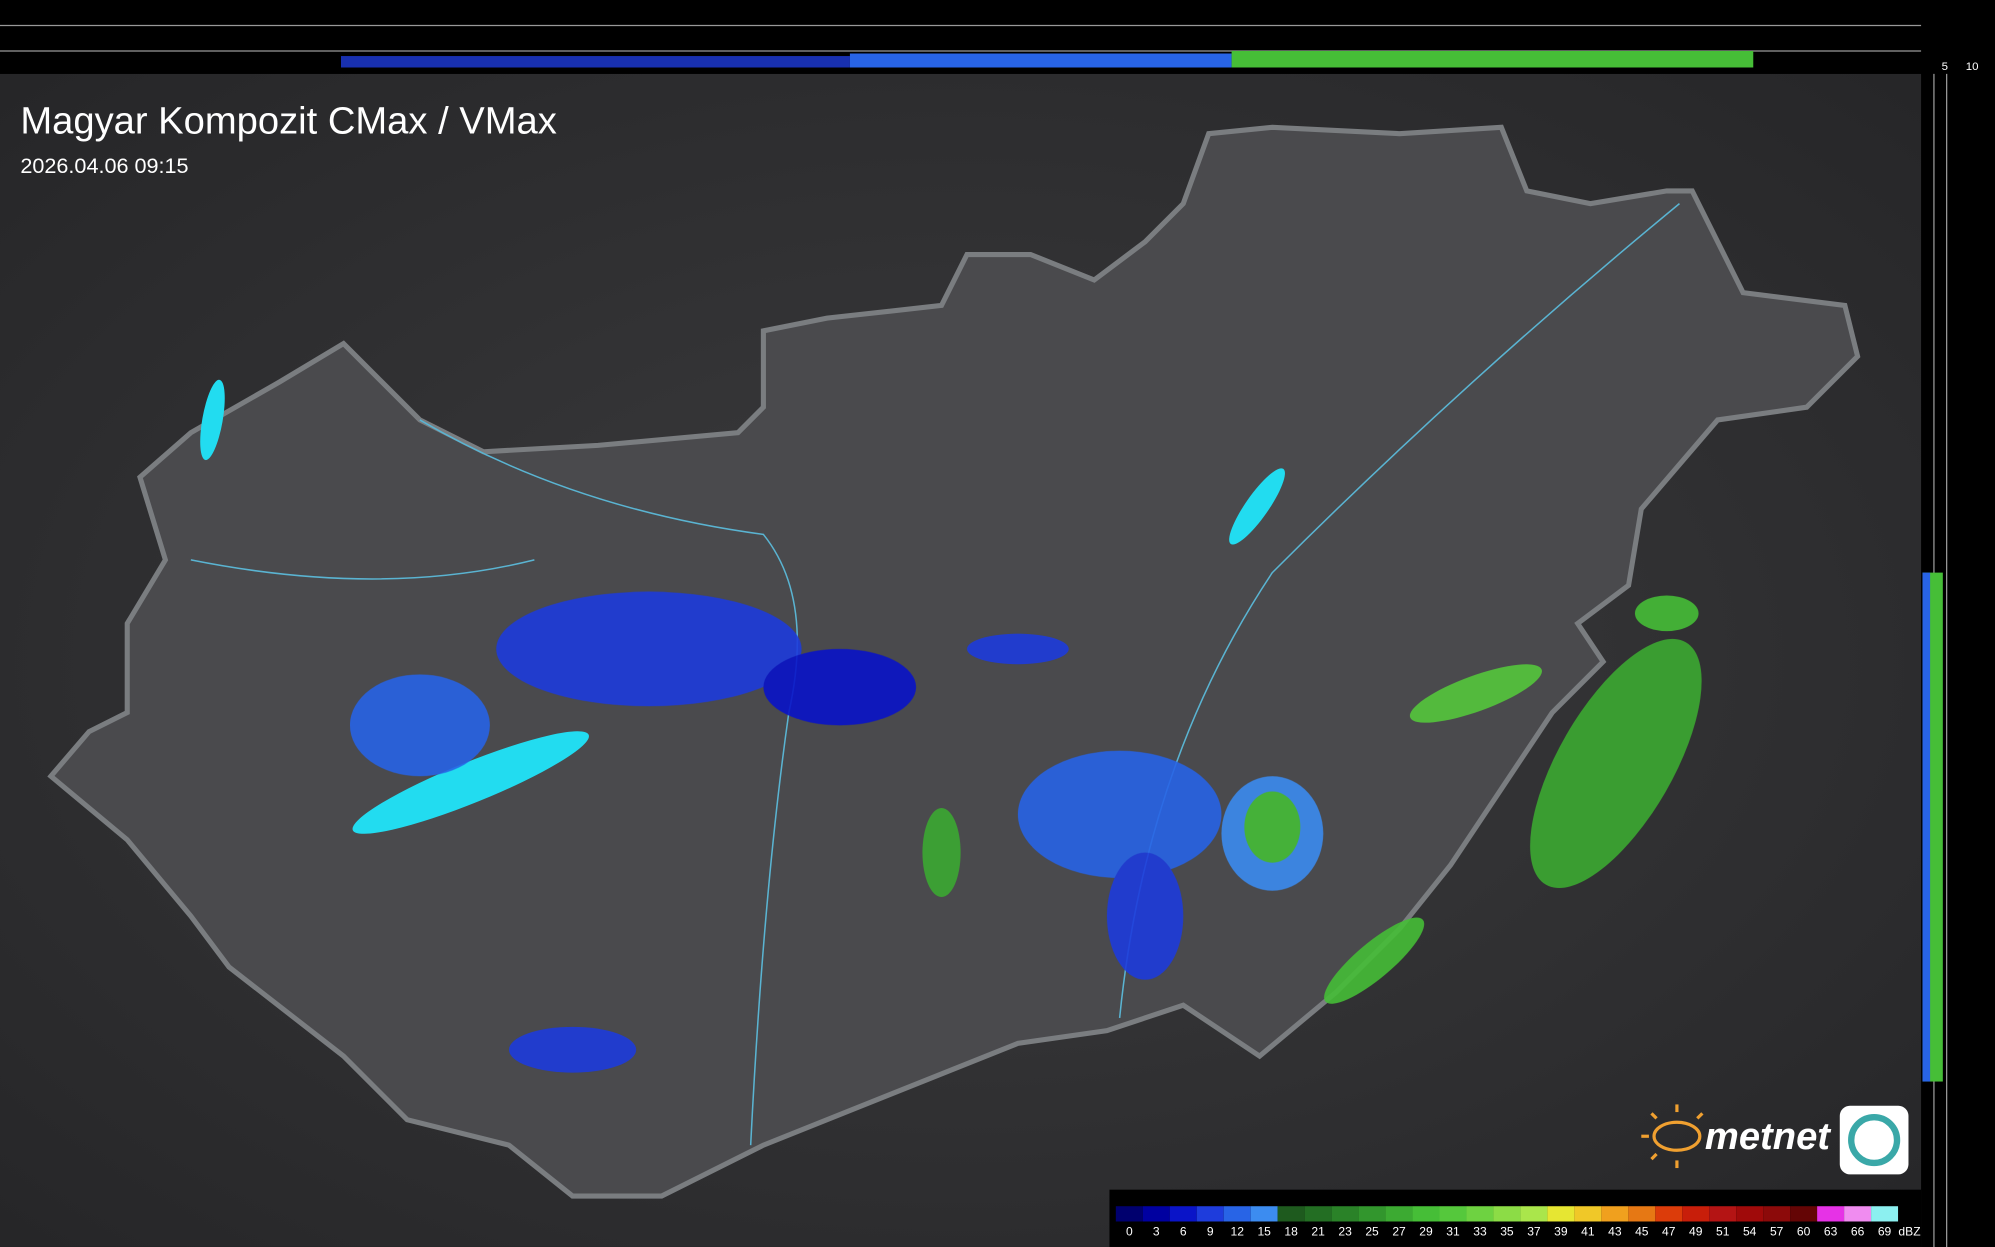 This screenshot has width=1995, height=1247. I want to click on legend-label: 31, so click(1453, 1231).